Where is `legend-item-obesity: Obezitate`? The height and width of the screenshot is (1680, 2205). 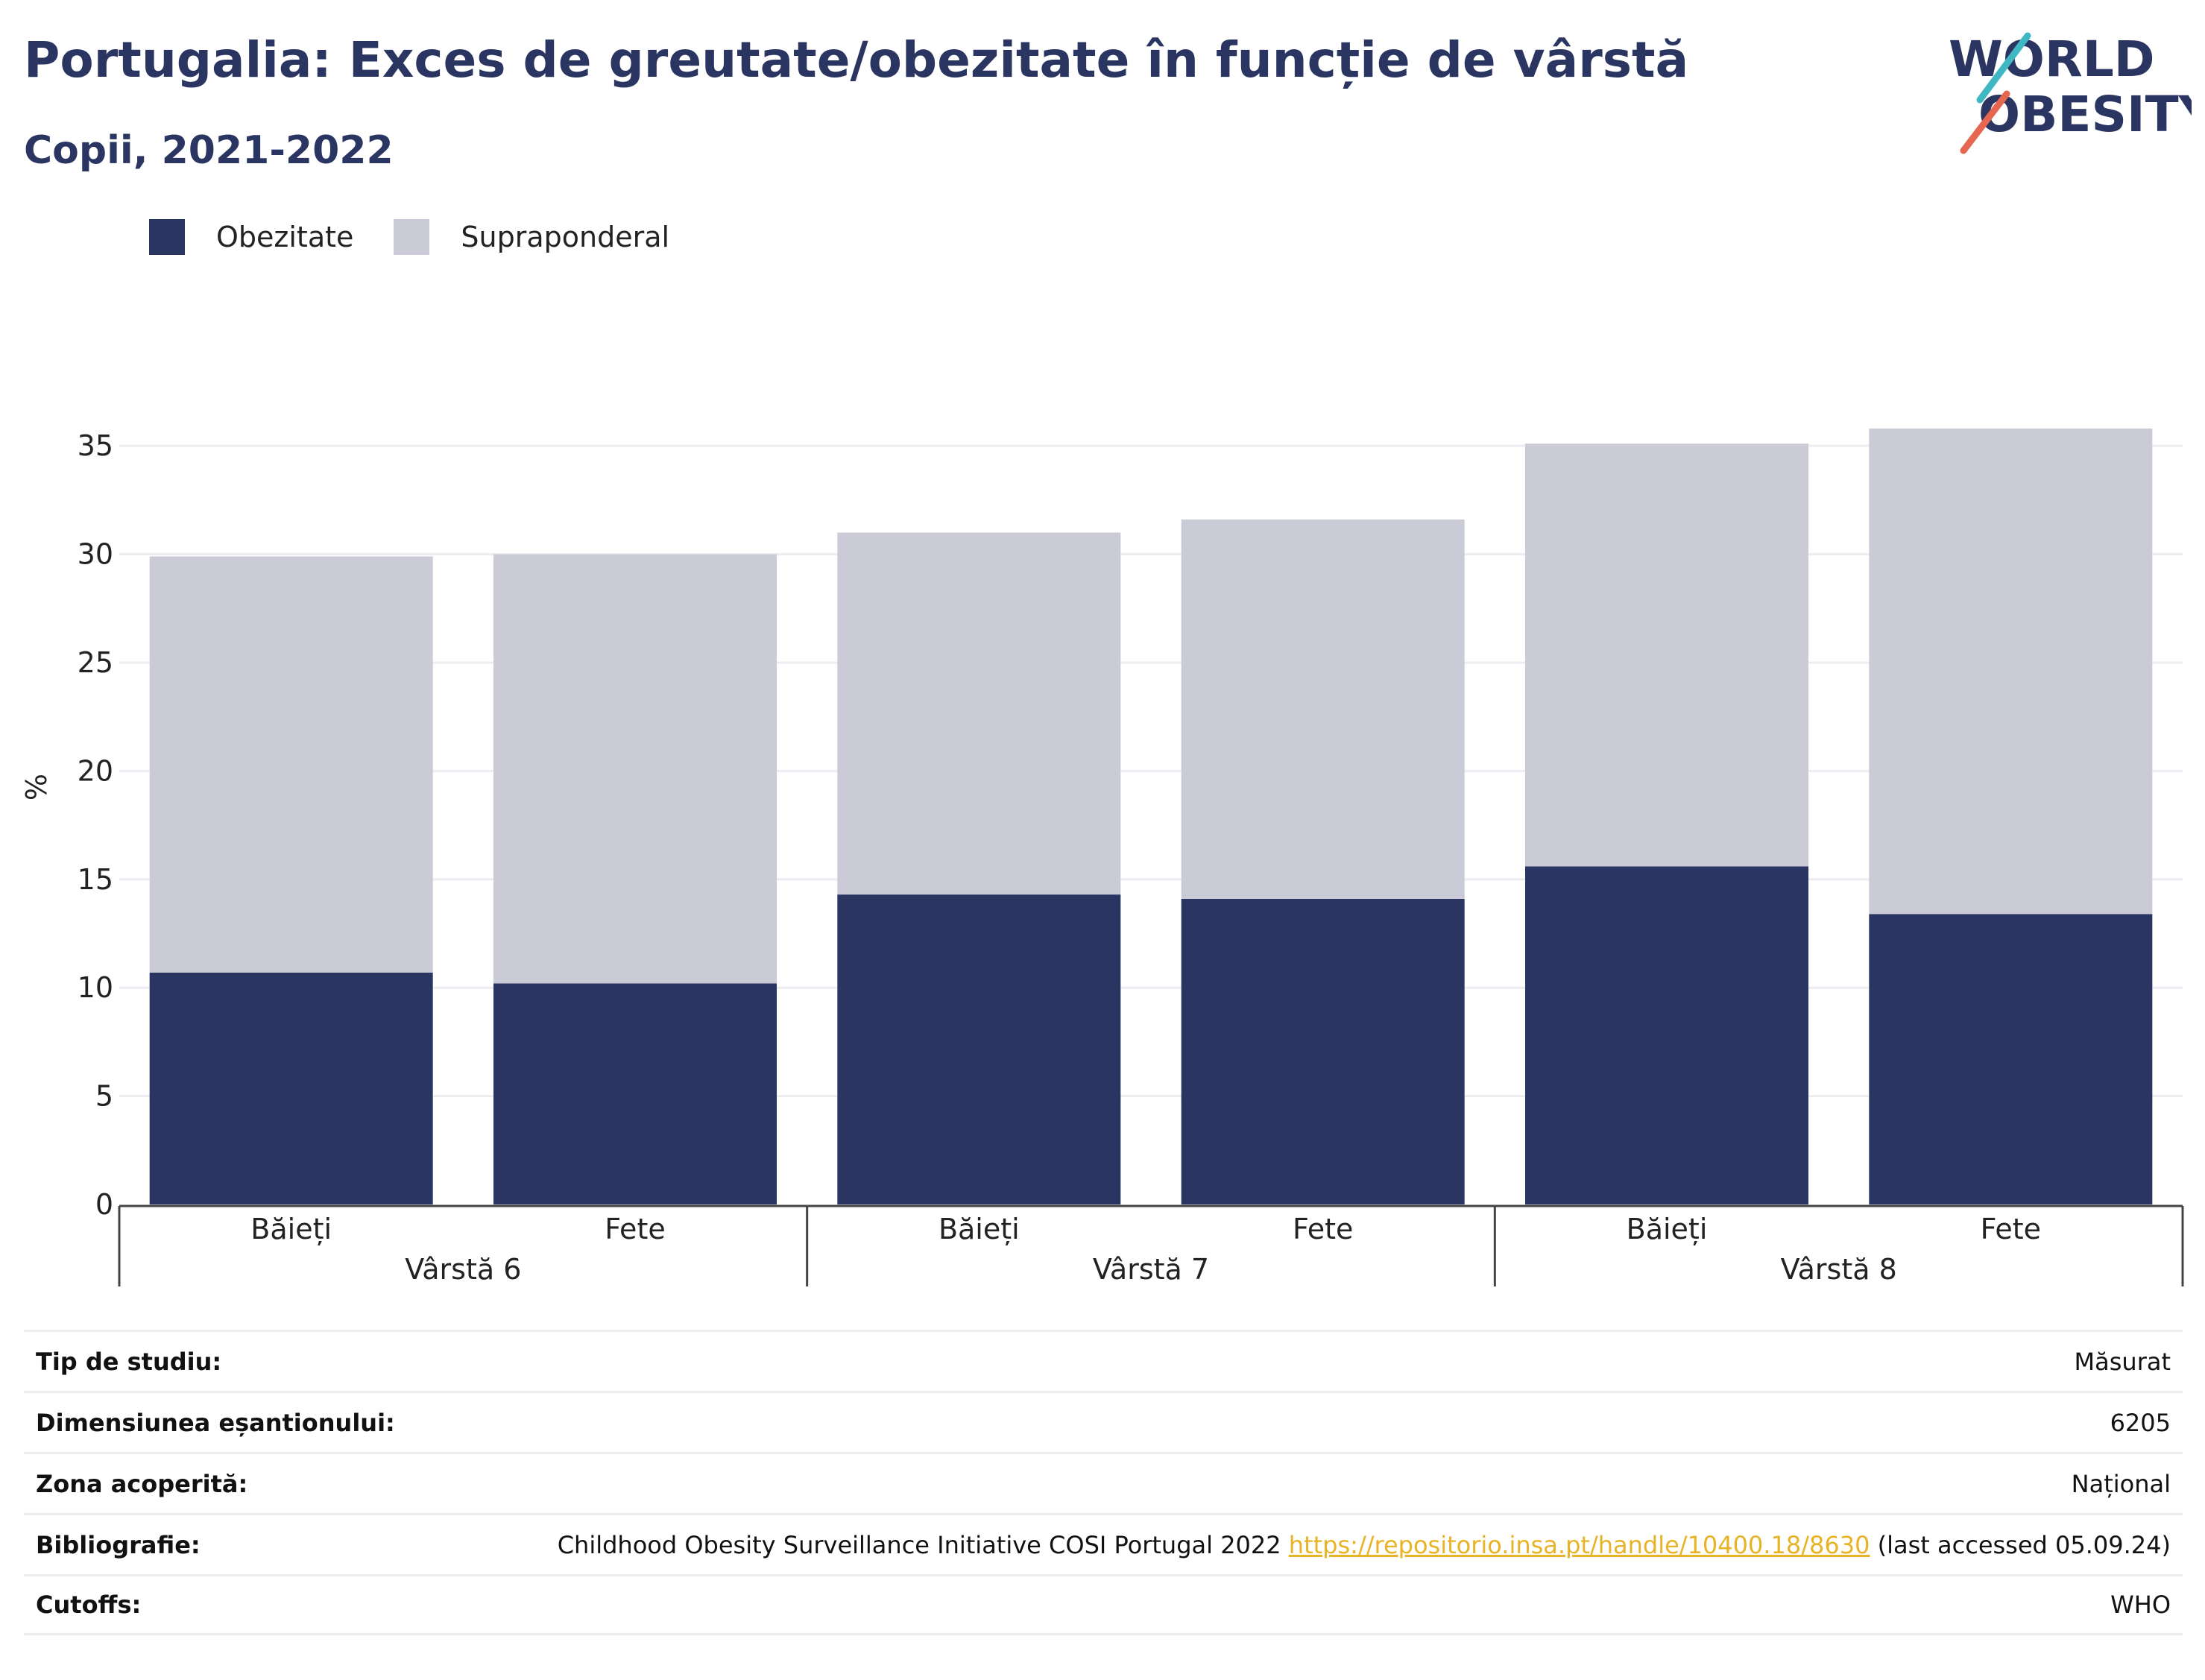 legend-item-obesity: Obezitate is located at coordinates (251, 237).